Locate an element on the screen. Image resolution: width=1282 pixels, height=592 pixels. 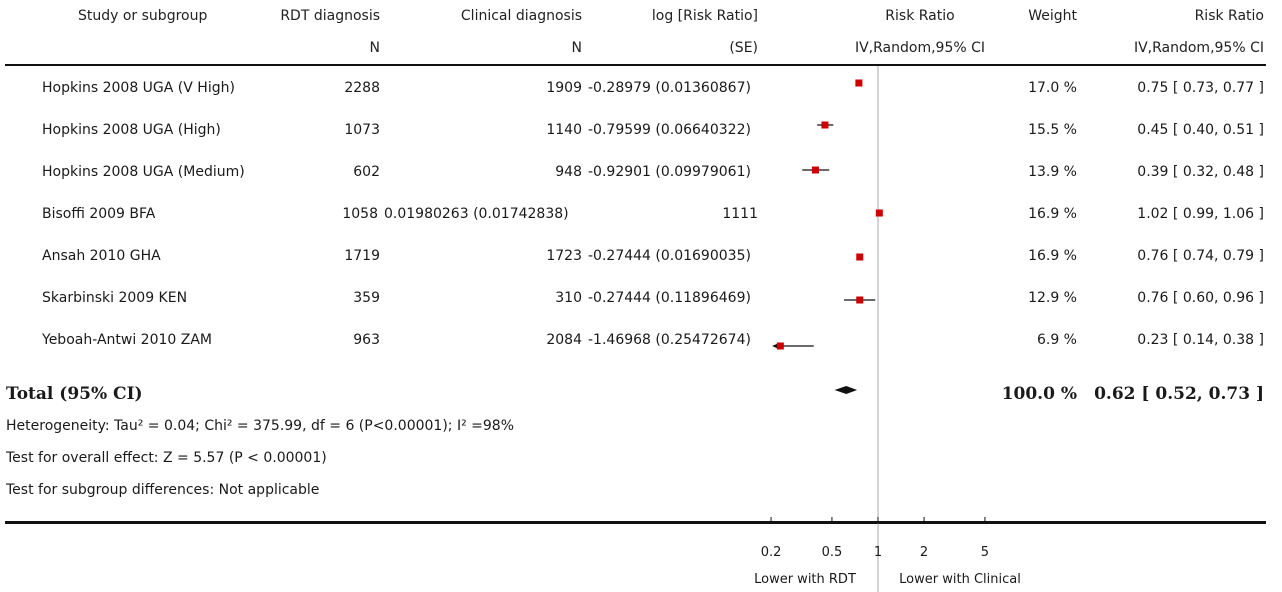
x-tick-label: 0.2 is located at coordinates (771, 552).